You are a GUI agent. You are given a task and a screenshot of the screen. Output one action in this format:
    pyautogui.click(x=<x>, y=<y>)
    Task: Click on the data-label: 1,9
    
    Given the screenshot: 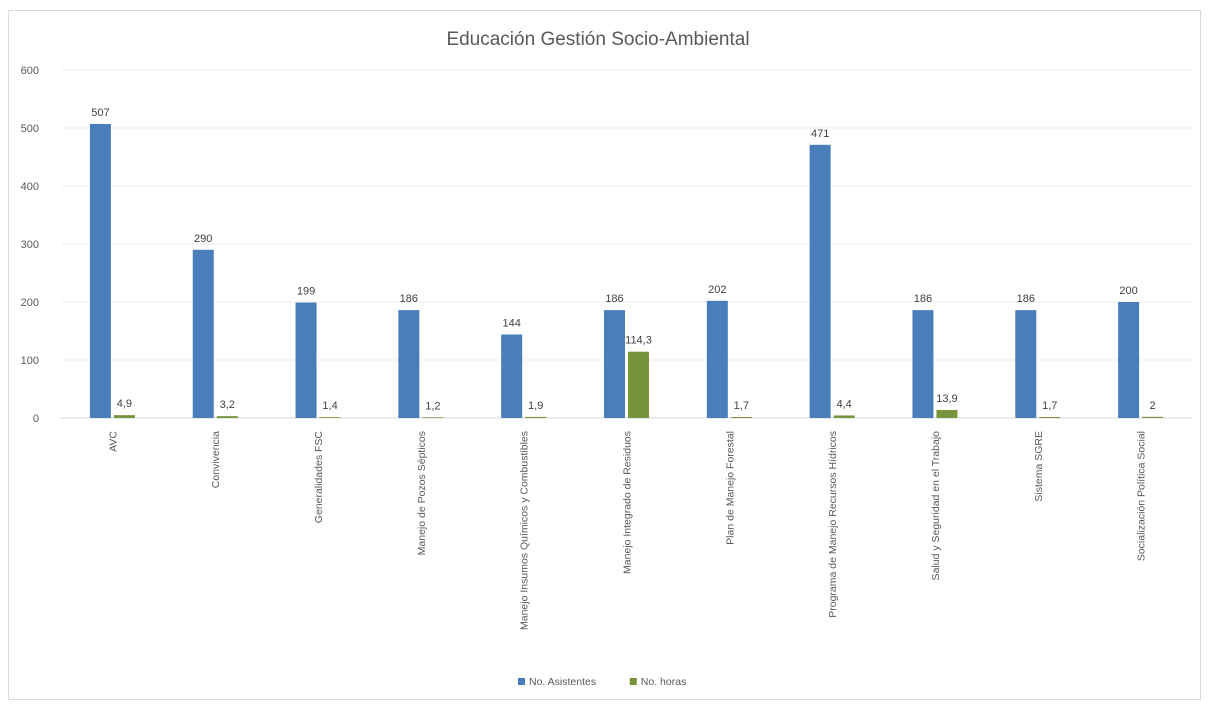 What is the action you would take?
    pyautogui.click(x=535, y=406)
    